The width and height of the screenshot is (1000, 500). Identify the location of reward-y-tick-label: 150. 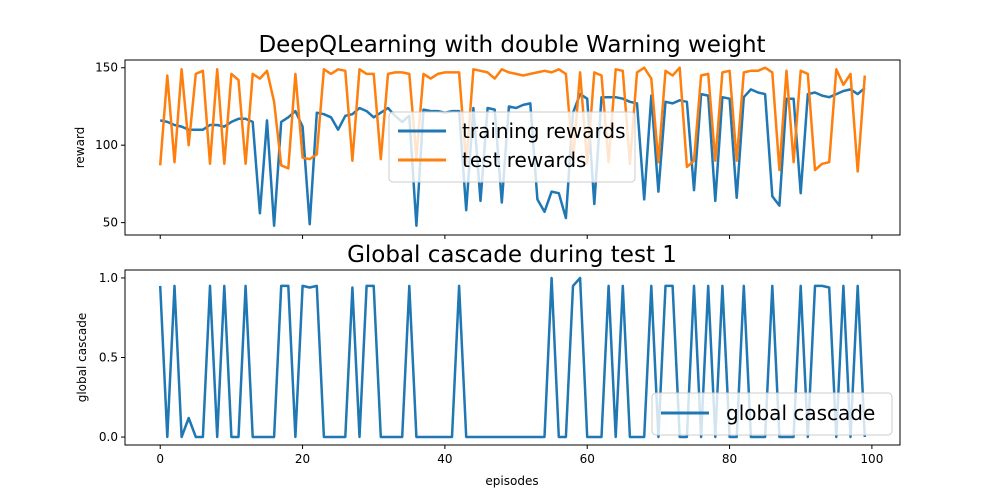
(106, 68).